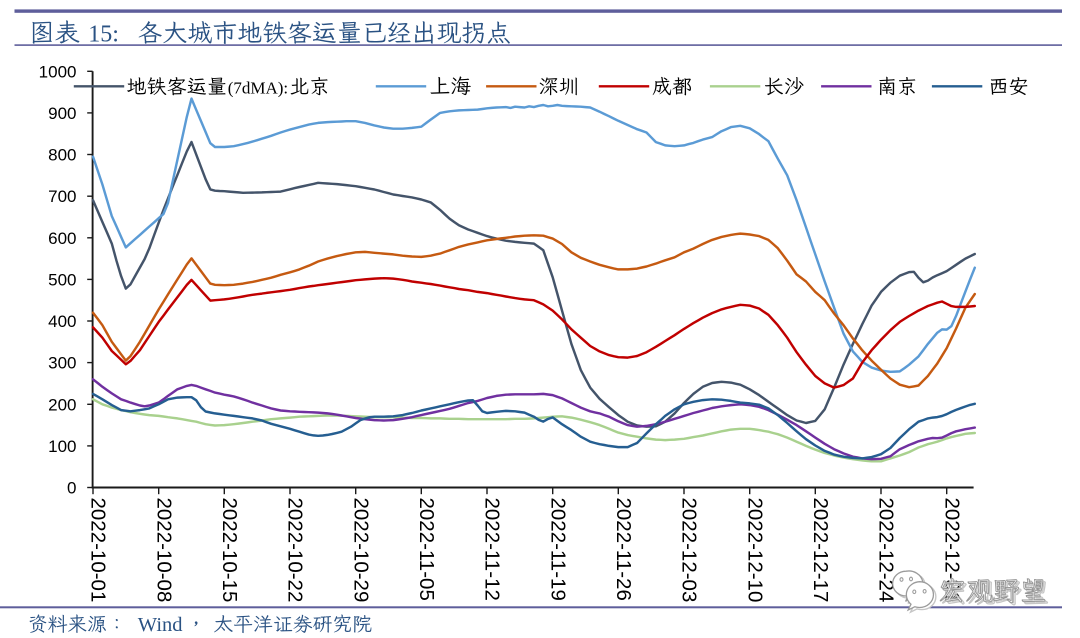  What do you see at coordinates (98, 550) in the screenshot?
I see `svg-text: 2022-10-01` at bounding box center [98, 550].